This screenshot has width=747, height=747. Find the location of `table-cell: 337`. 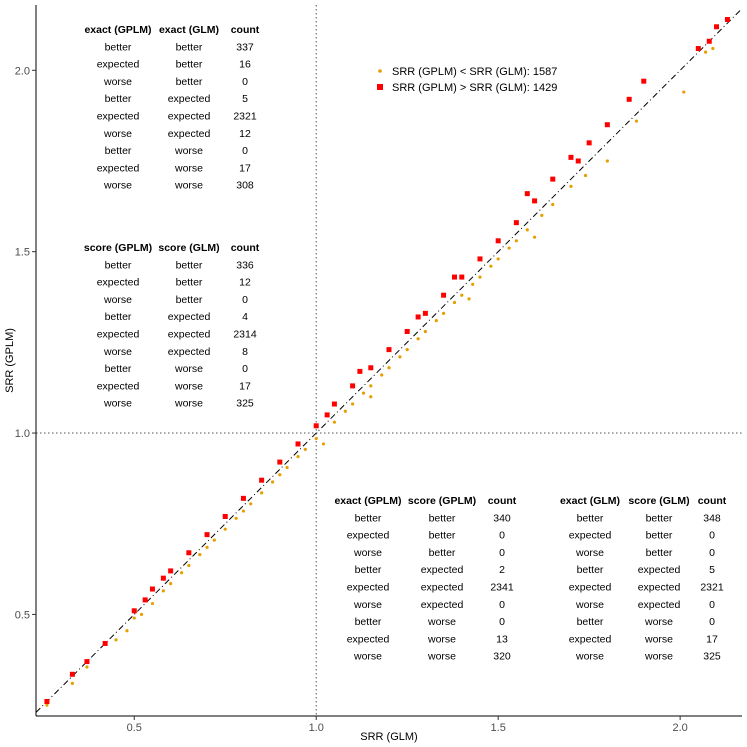

table-cell: 337 is located at coordinates (245, 47).